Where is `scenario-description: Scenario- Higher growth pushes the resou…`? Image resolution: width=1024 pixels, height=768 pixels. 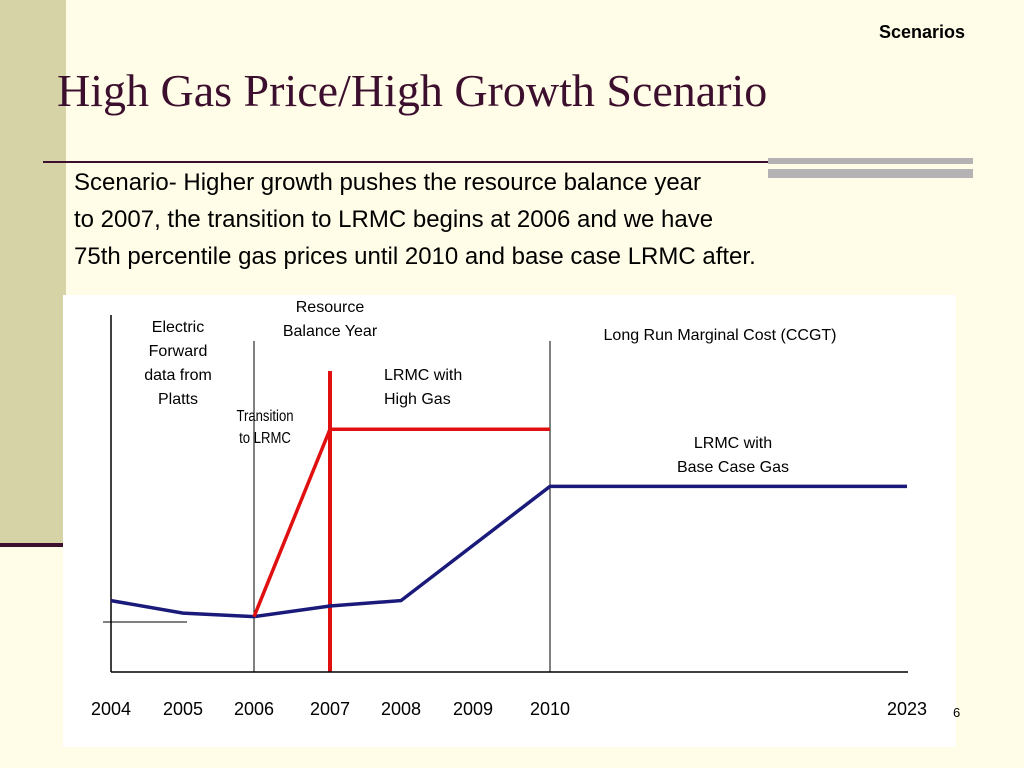
scenario-description: Scenario- Higher growth pushes the resou… is located at coordinates (524, 219).